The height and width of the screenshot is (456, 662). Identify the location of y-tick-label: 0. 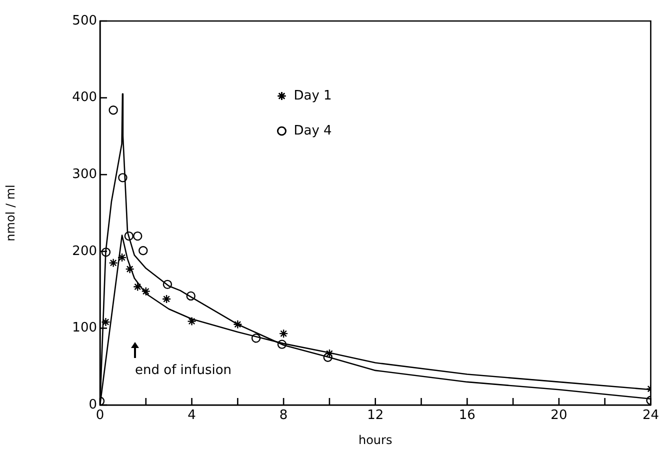
(92, 404).